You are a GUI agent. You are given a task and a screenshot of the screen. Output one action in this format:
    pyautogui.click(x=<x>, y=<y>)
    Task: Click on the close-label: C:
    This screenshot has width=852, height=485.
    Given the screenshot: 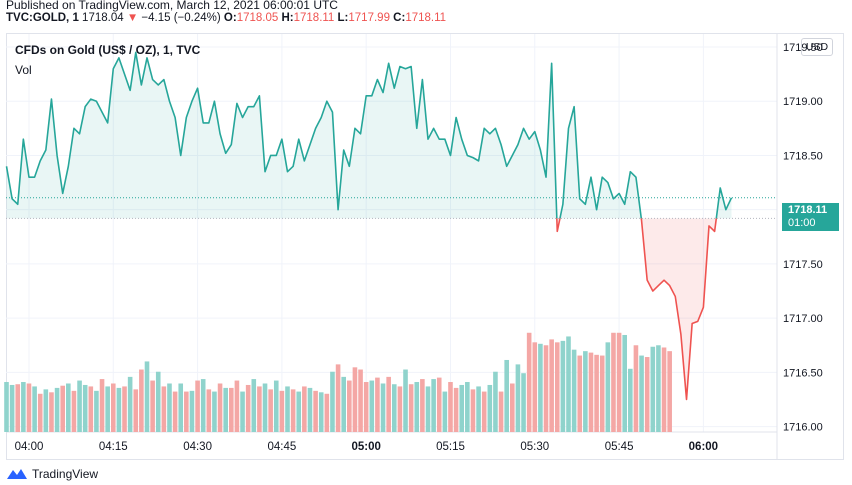 What is the action you would take?
    pyautogui.click(x=399, y=18)
    